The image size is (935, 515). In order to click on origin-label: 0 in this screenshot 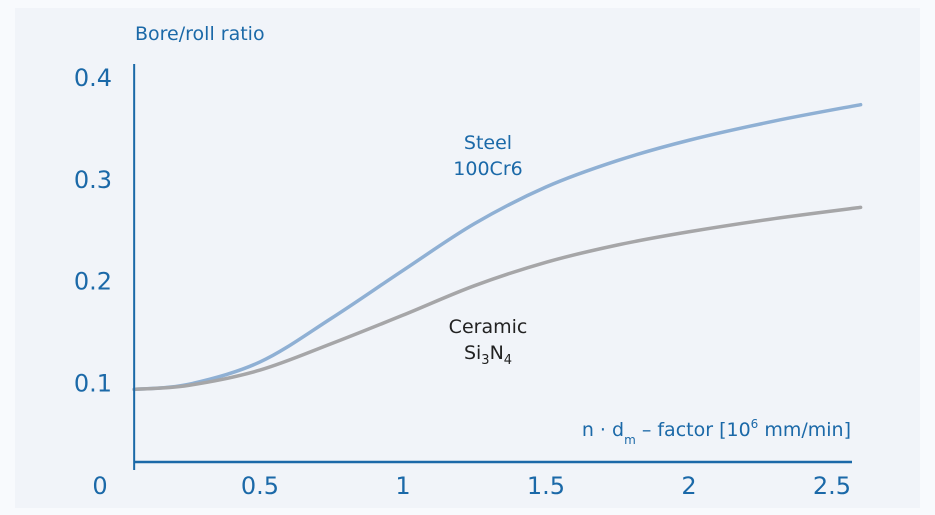, I will do `click(99, 486)`.